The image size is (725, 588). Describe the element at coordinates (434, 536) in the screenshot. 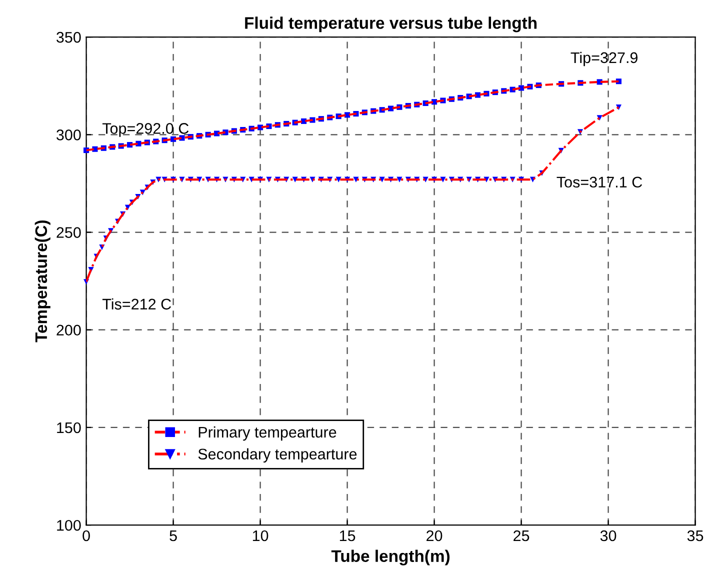

I see `x-tick-label: 20` at that location.